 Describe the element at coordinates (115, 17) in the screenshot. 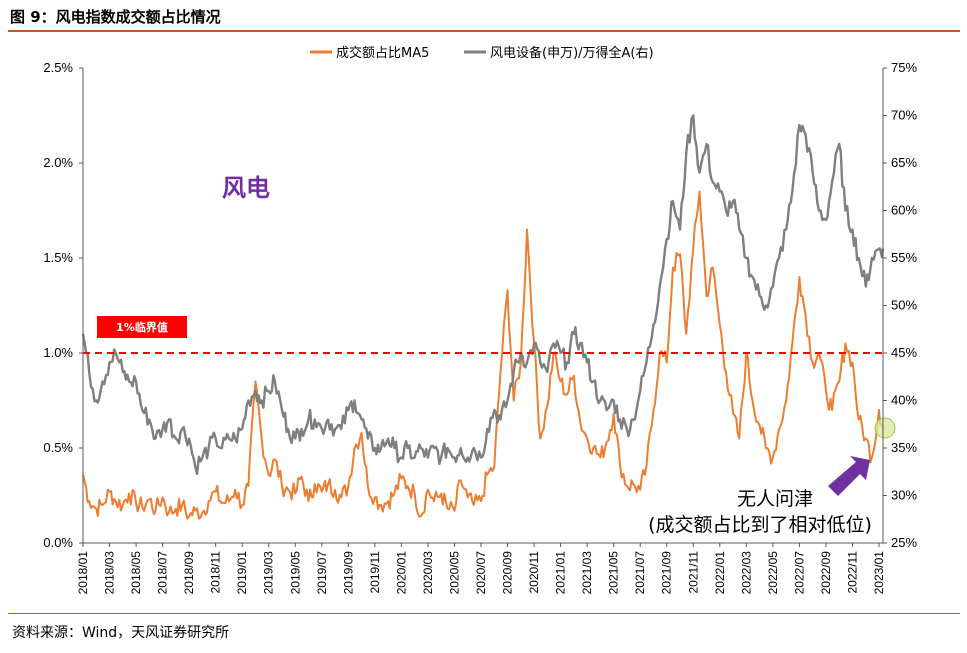

I see `figure-title: 图 9：风电指数成交额占比情况` at that location.